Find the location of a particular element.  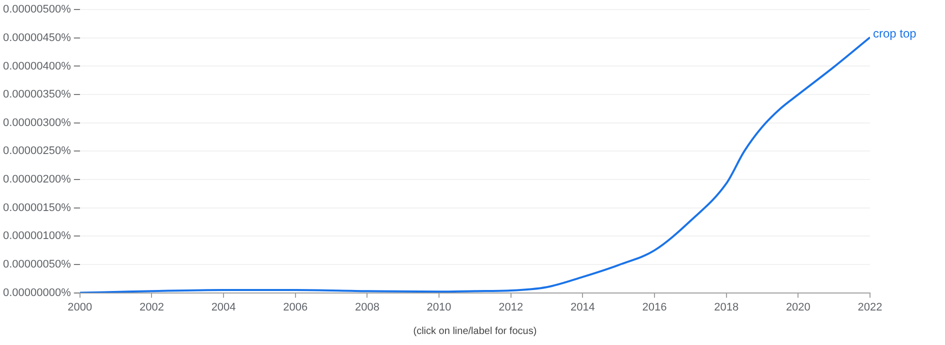

y-tick-label: 0.00000100% is located at coordinates (37, 236).